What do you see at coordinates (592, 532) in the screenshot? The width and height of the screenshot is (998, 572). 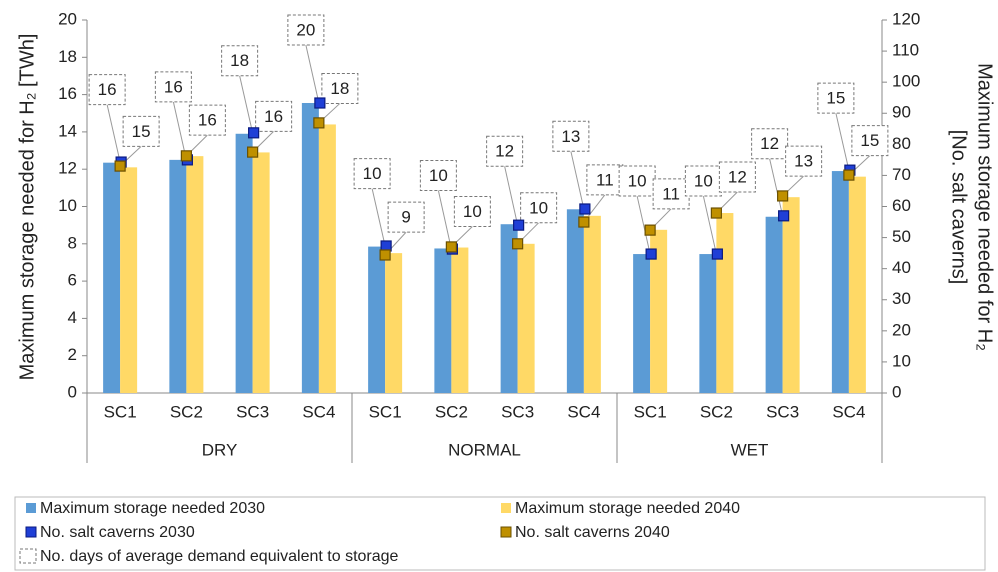 I see `legend-label: No. salt caverns 2040` at bounding box center [592, 532].